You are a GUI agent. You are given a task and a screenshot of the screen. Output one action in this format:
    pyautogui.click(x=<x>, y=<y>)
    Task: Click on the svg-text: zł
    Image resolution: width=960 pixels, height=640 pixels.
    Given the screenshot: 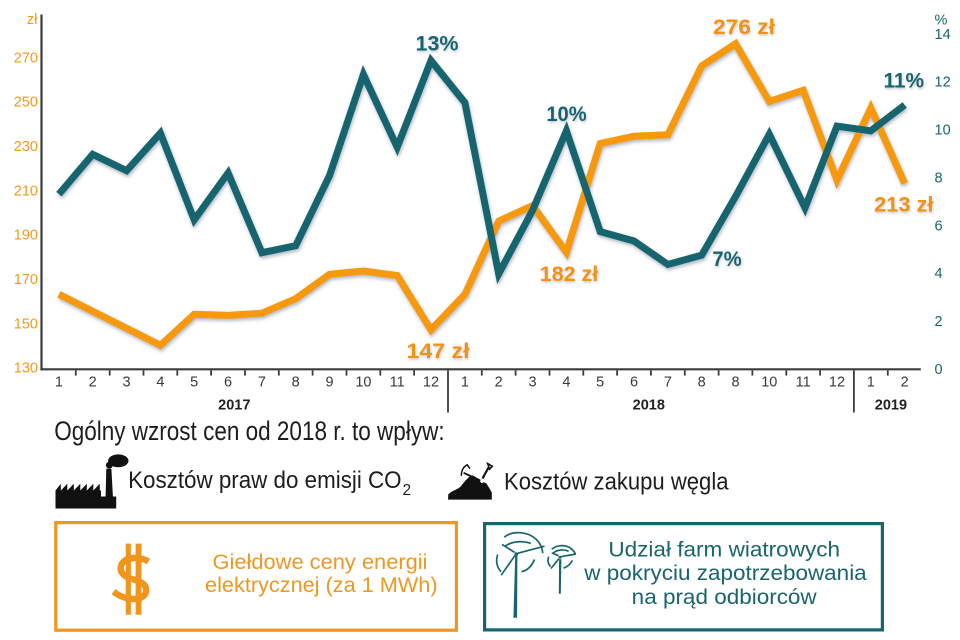 What is the action you would take?
    pyautogui.click(x=32, y=20)
    